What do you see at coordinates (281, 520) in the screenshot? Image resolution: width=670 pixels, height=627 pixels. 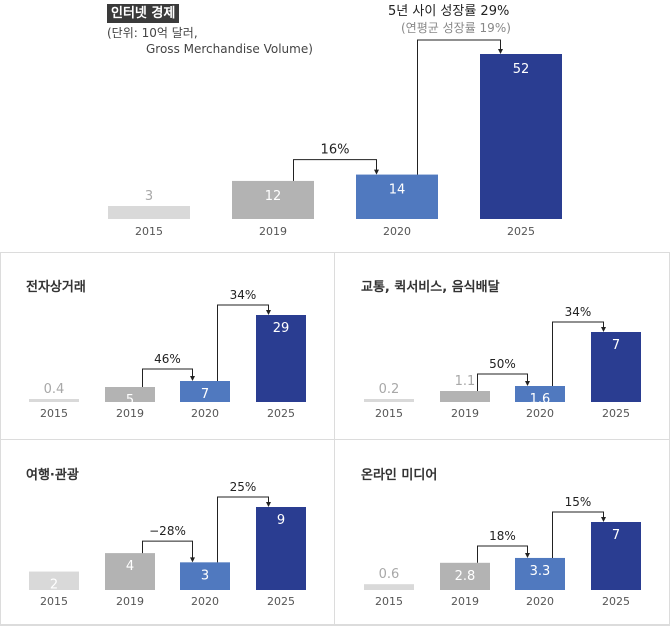 I see `value-label-2025: 9` at bounding box center [281, 520].